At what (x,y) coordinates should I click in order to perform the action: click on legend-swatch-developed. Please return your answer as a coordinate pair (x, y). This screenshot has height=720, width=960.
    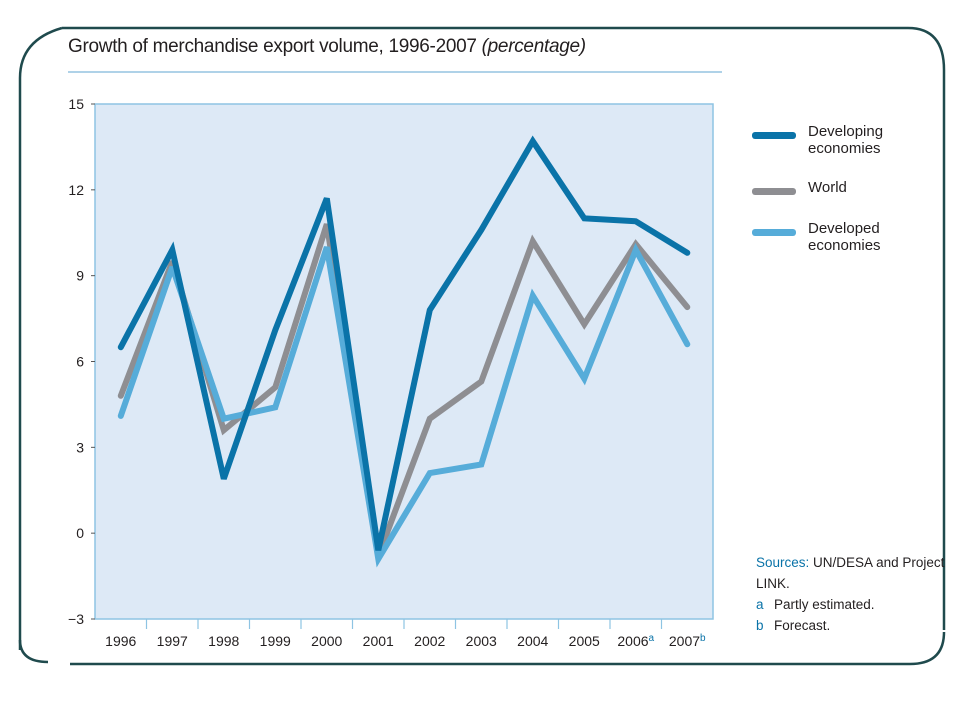
    Looking at the image, I should click on (774, 232).